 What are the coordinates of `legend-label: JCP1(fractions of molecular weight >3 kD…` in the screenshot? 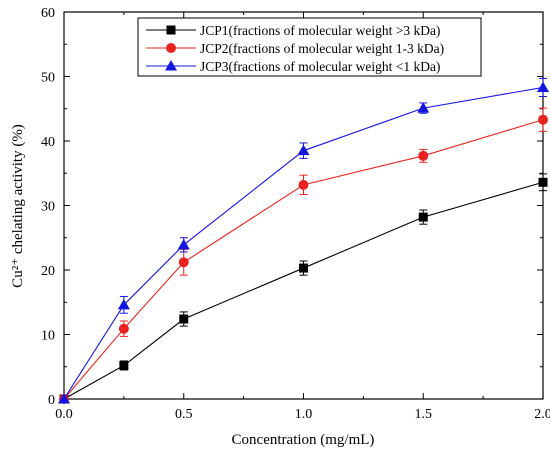 It's located at (320, 30).